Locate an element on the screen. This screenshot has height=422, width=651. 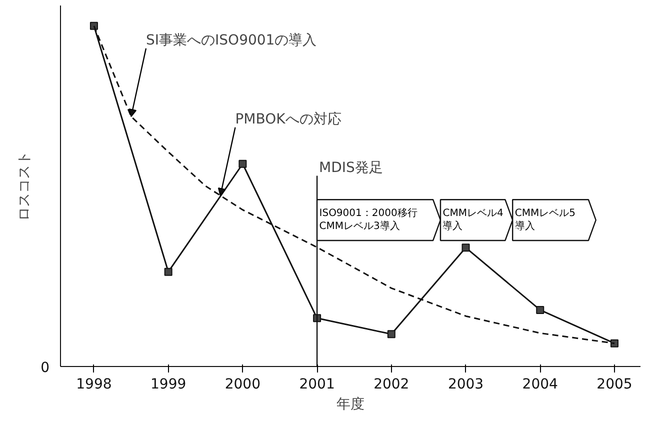
band-label: CMMレベル4 導入 is located at coordinates (473, 220).